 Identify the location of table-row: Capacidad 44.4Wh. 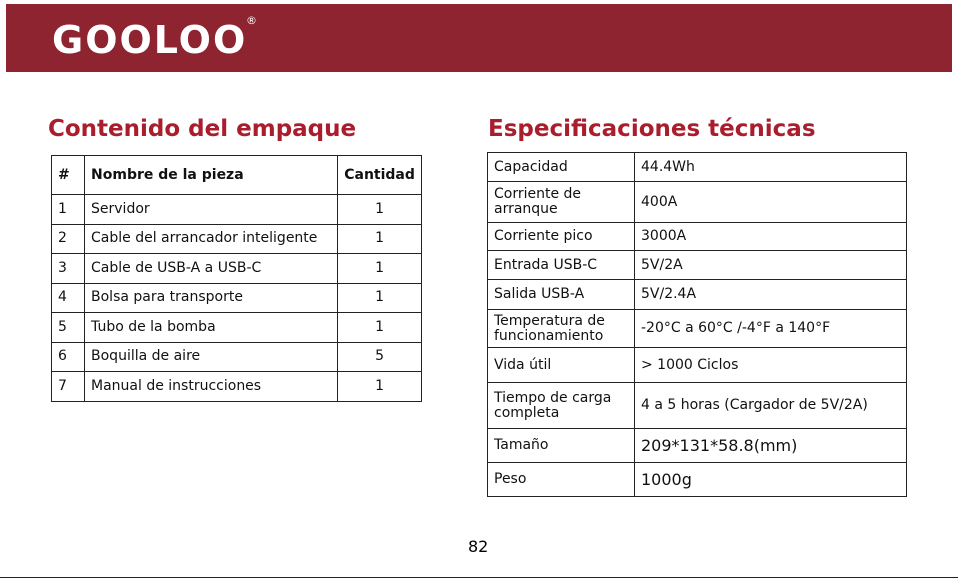
(697, 167).